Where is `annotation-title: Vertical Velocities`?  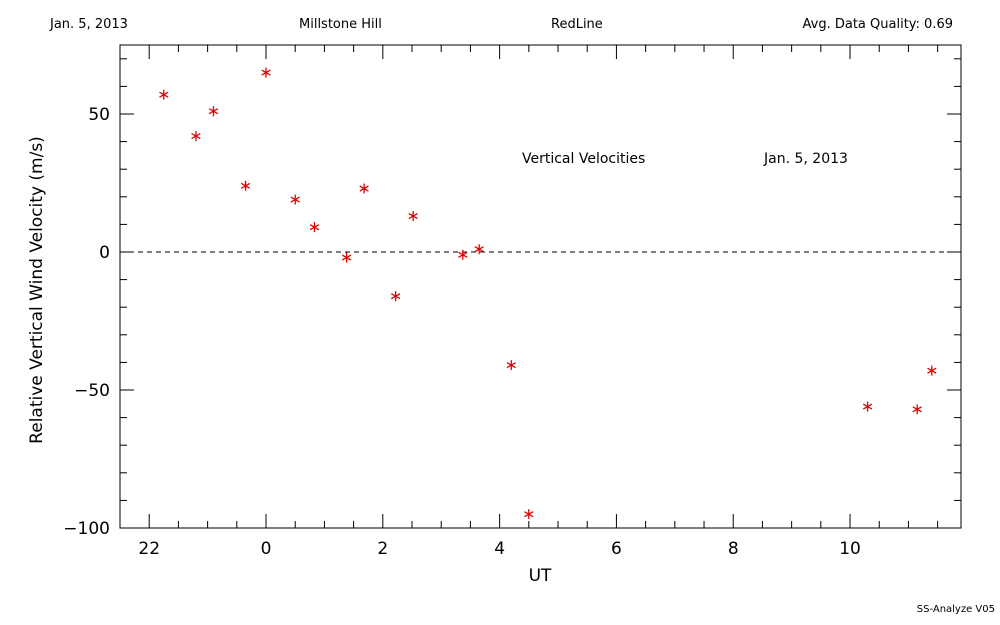
annotation-title: Vertical Velocities is located at coordinates (583, 159).